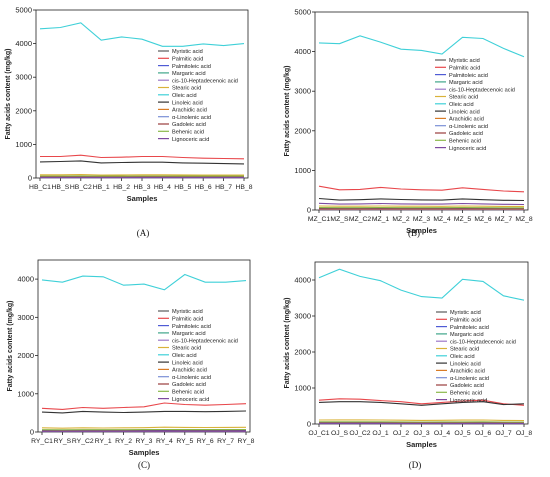 This screenshot has width=550, height=477. Describe the element at coordinates (302, 12) in the screenshot. I see `y-tick-label: 5000` at that location.